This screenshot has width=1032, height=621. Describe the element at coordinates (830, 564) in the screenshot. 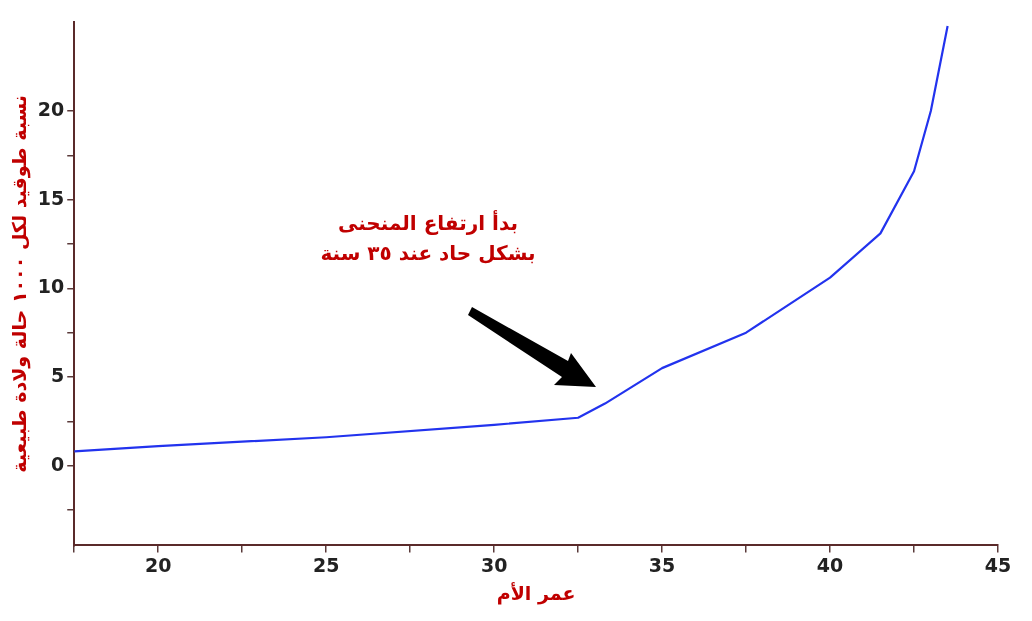

I see `x-tick-label: 40` at that location.